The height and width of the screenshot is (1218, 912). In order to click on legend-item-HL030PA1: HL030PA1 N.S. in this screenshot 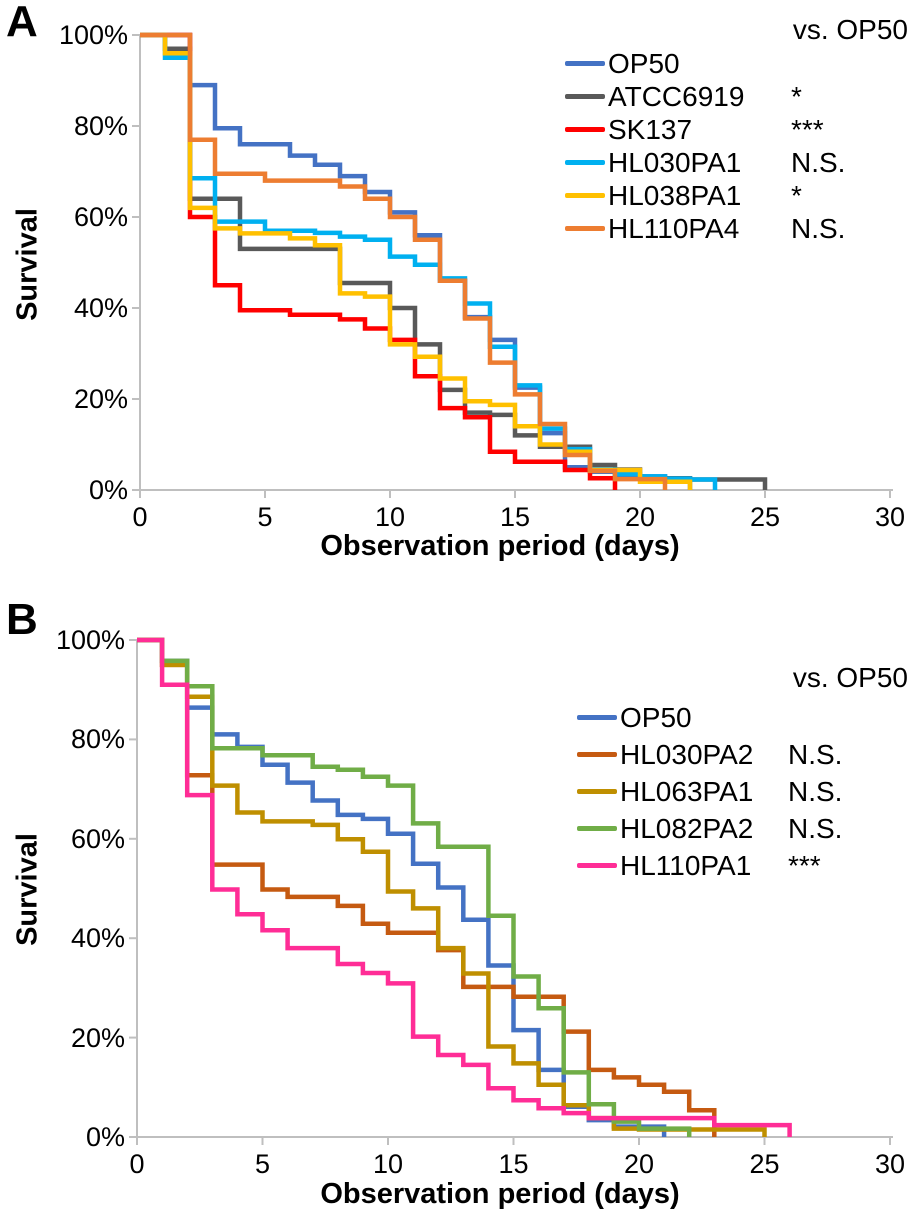, I will do `click(705, 162)`.